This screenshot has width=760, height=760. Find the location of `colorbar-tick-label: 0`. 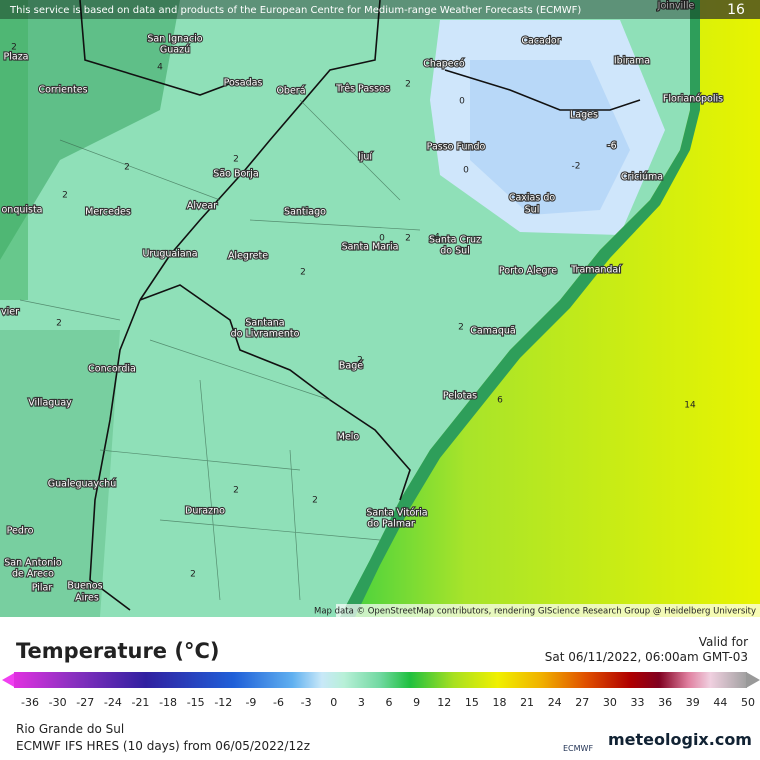

colorbar-tick-label: 0 is located at coordinates (334, 702).